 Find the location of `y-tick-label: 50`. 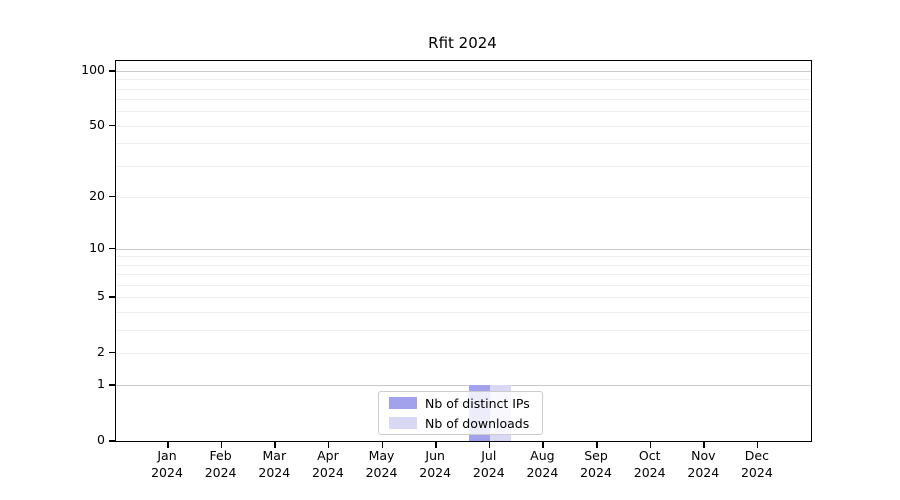

y-tick-label: 50 is located at coordinates (97, 124).